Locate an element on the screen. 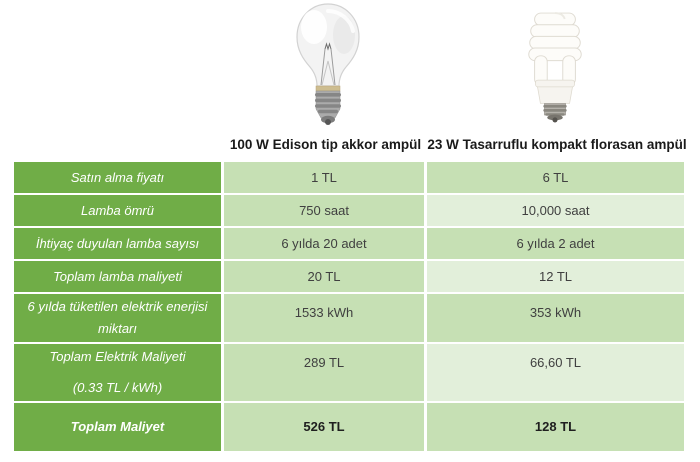 This screenshot has width=700, height=462. cell-edison-total-electric-cost: 289 TL is located at coordinates (324, 372).